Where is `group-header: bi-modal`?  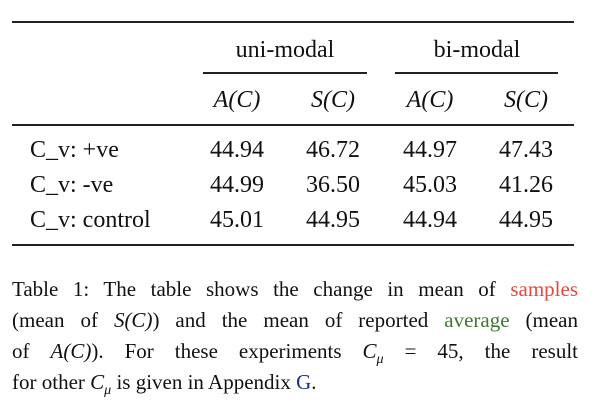
group-header: bi-modal is located at coordinates (477, 50).